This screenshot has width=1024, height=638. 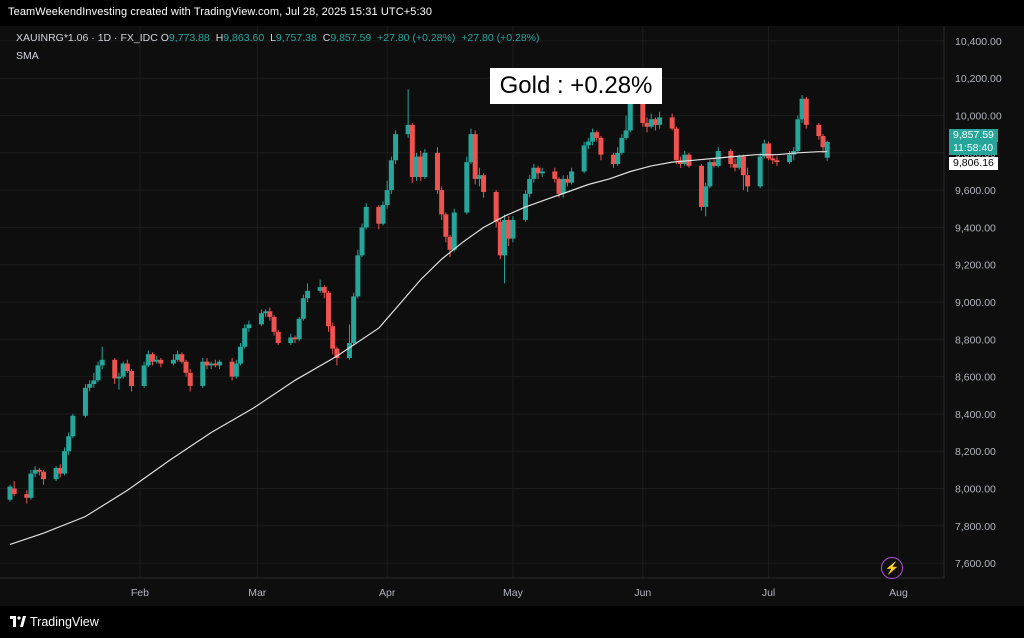 What do you see at coordinates (973, 163) in the screenshot?
I see `sma-value-tag: 9,806.16` at bounding box center [973, 163].